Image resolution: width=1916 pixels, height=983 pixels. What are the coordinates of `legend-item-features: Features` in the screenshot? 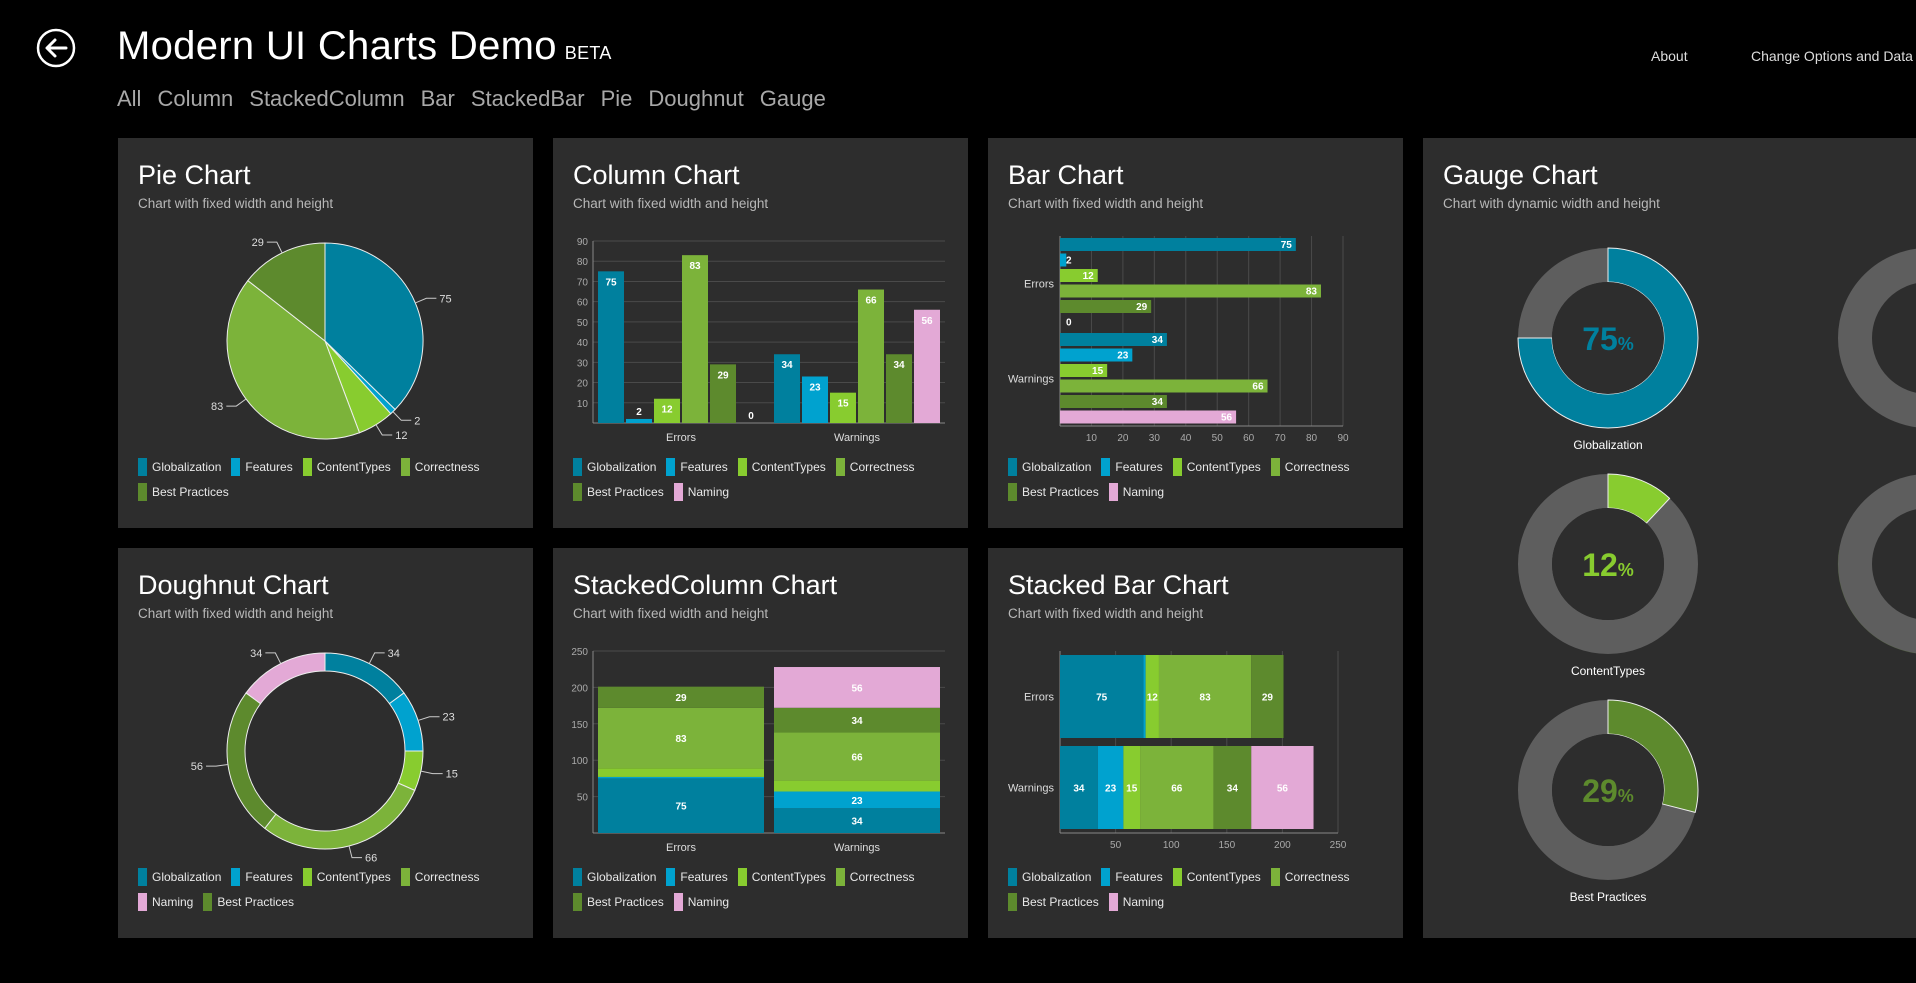 It's located at (1132, 466).